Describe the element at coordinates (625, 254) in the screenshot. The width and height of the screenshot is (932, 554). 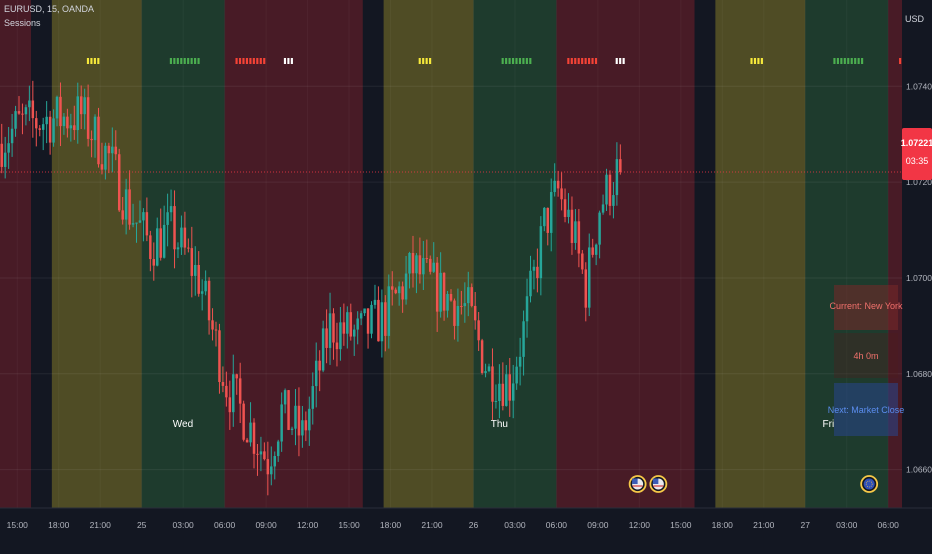
I see `session-band-newyork` at that location.